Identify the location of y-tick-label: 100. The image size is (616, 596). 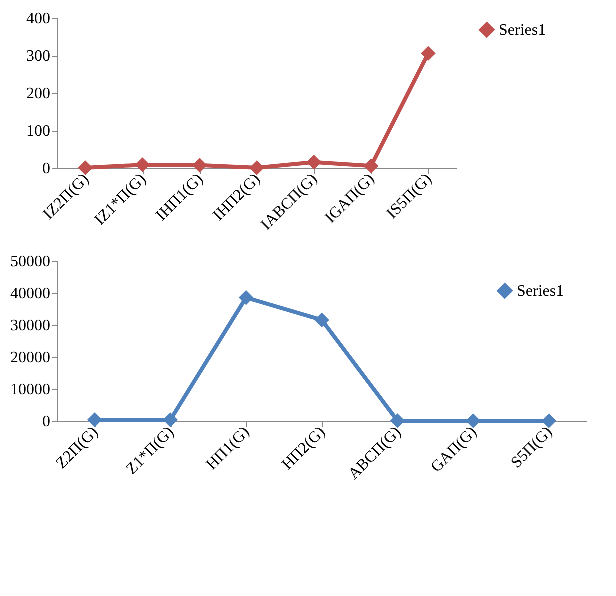
(38, 131).